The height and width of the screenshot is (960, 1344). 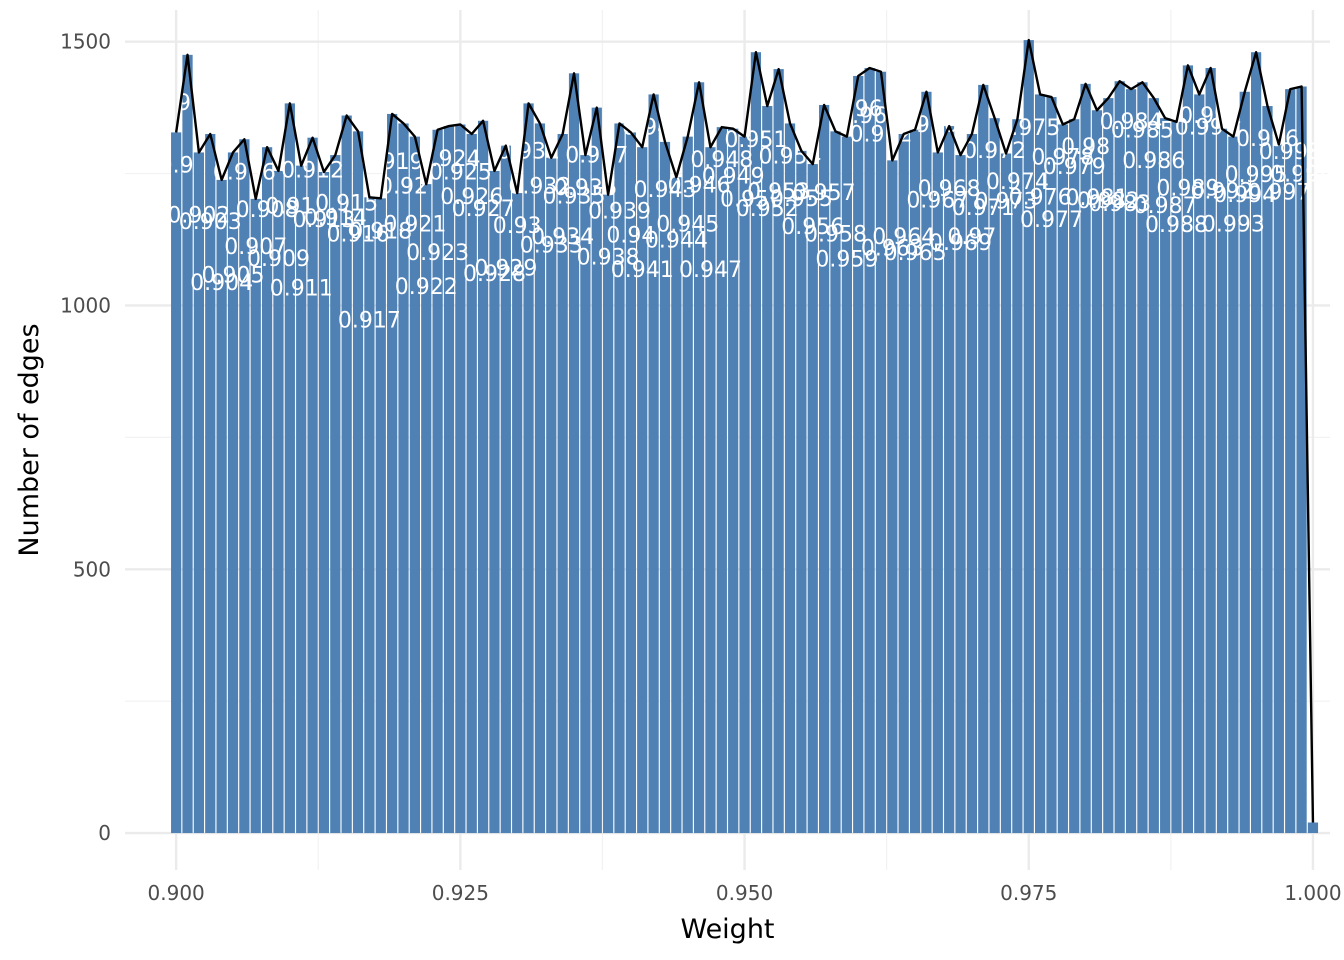 I want to click on x-axis-ticks: 0.900 0.925 0.950 0.975 1.000, so click(x=745, y=893).